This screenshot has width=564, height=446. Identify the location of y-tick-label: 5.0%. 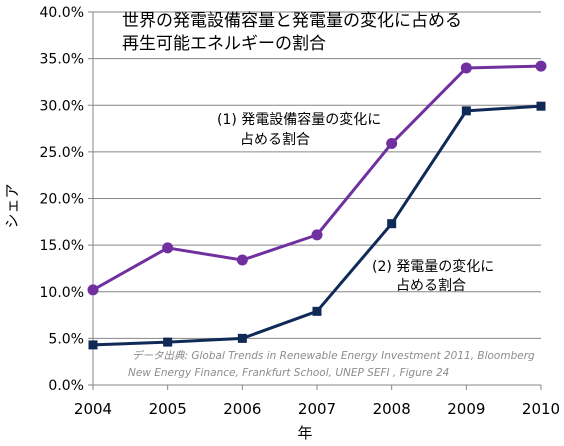
(66, 339).